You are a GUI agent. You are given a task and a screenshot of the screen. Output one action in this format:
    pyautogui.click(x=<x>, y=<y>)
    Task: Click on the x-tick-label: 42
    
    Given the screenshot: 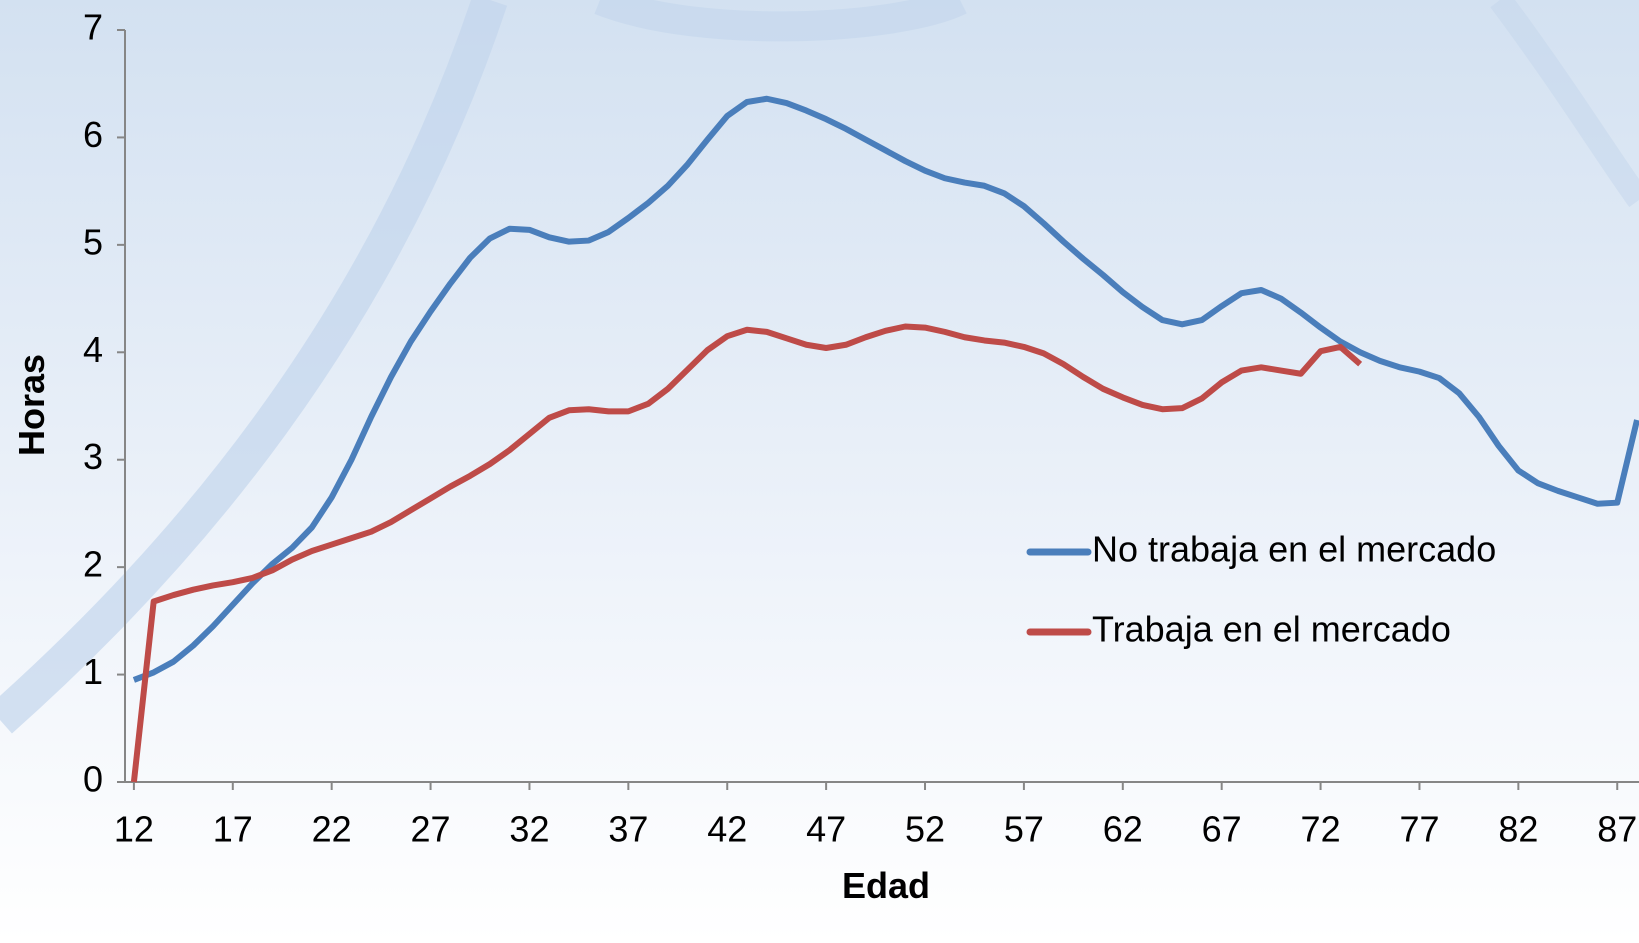 What is the action you would take?
    pyautogui.click(x=727, y=829)
    